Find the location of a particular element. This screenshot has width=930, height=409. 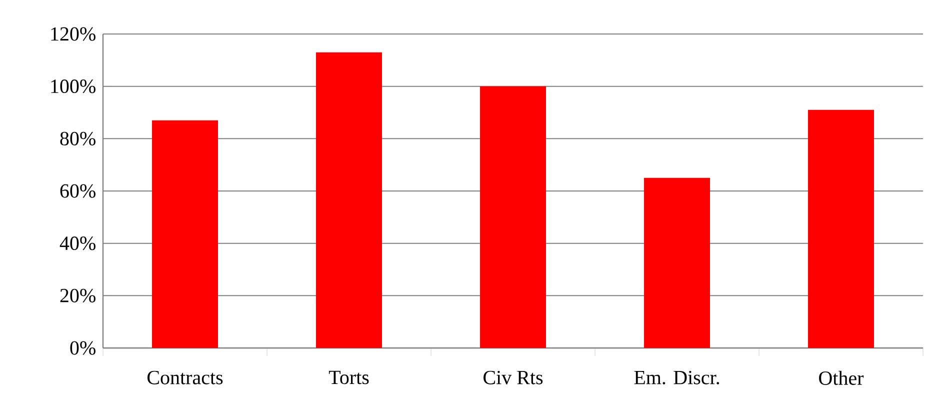

x-tick-label: Other is located at coordinates (841, 377).